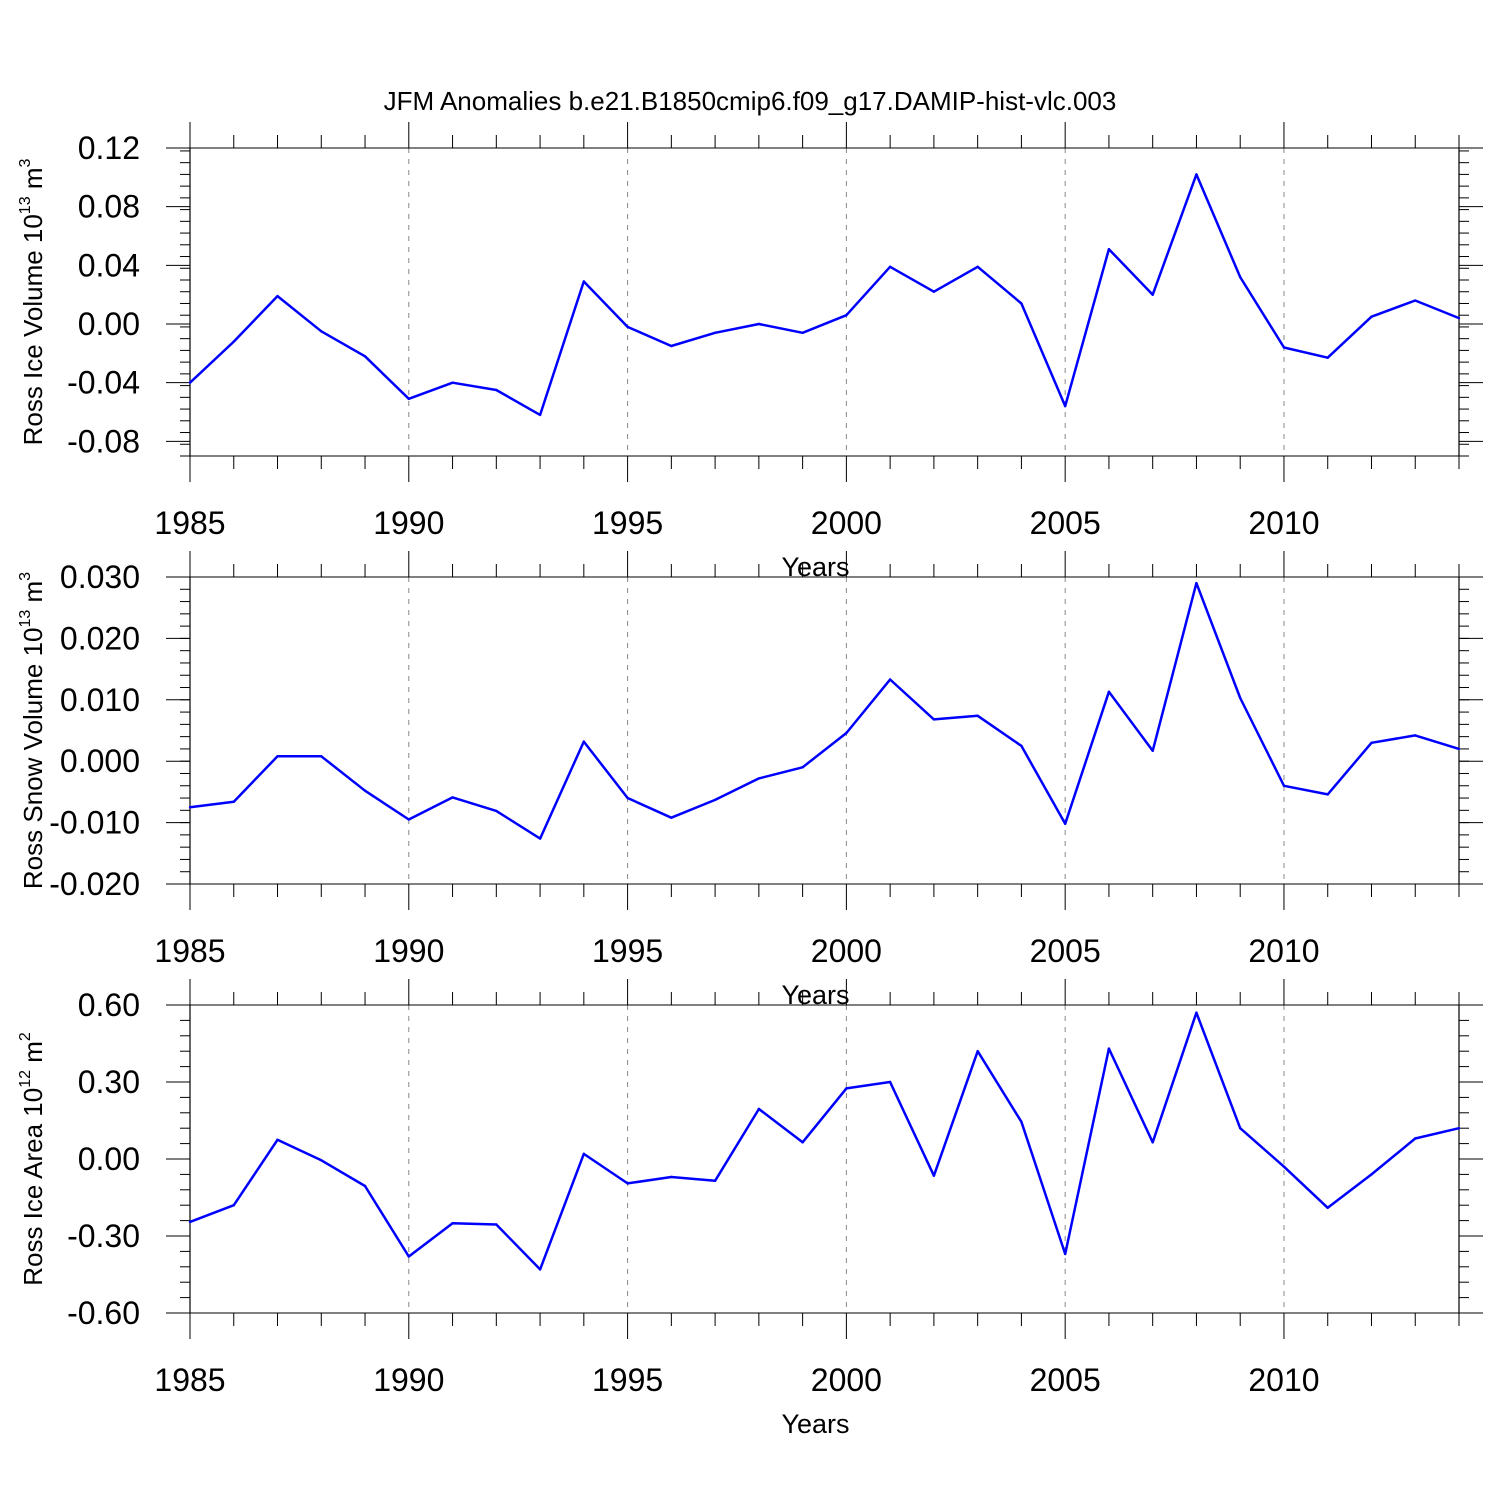 Image resolution: width=1500 pixels, height=1500 pixels. What do you see at coordinates (103, 383) in the screenshot?
I see `y-tick-label: -0.04` at bounding box center [103, 383].